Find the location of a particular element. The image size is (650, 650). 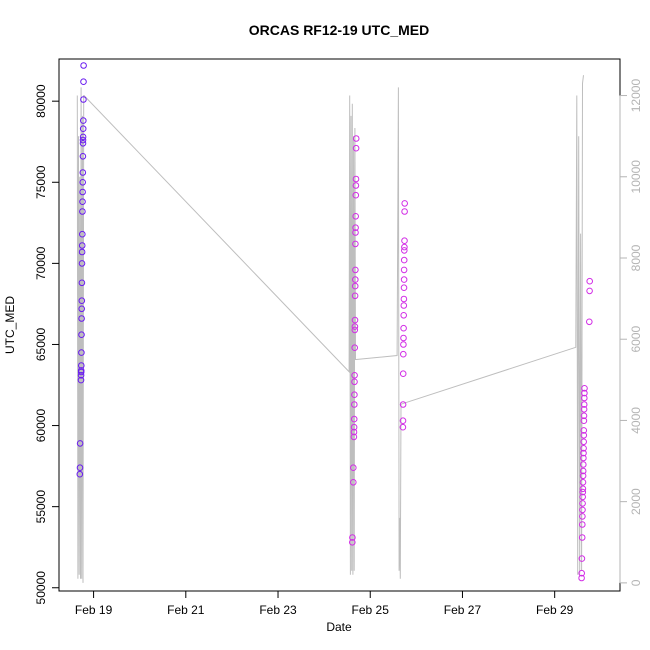

y-tick-label: 65000 is located at coordinates (41, 344).